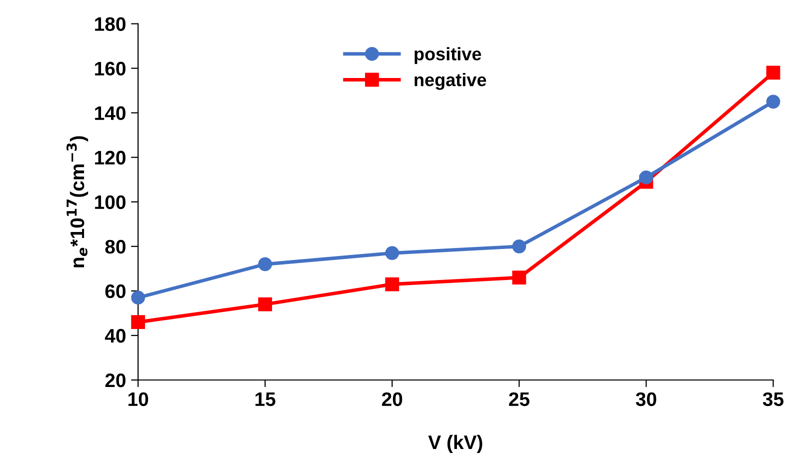 This screenshot has height=475, width=789. What do you see at coordinates (266, 399) in the screenshot?
I see `x-tick-label: 15` at bounding box center [266, 399].